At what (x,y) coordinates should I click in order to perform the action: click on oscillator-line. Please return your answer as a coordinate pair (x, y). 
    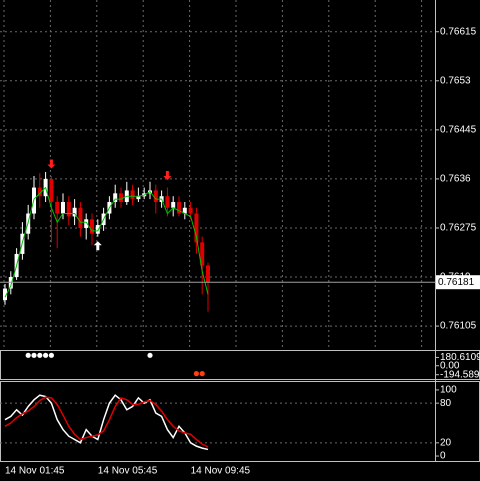
    Looking at the image, I should click on (106, 422).